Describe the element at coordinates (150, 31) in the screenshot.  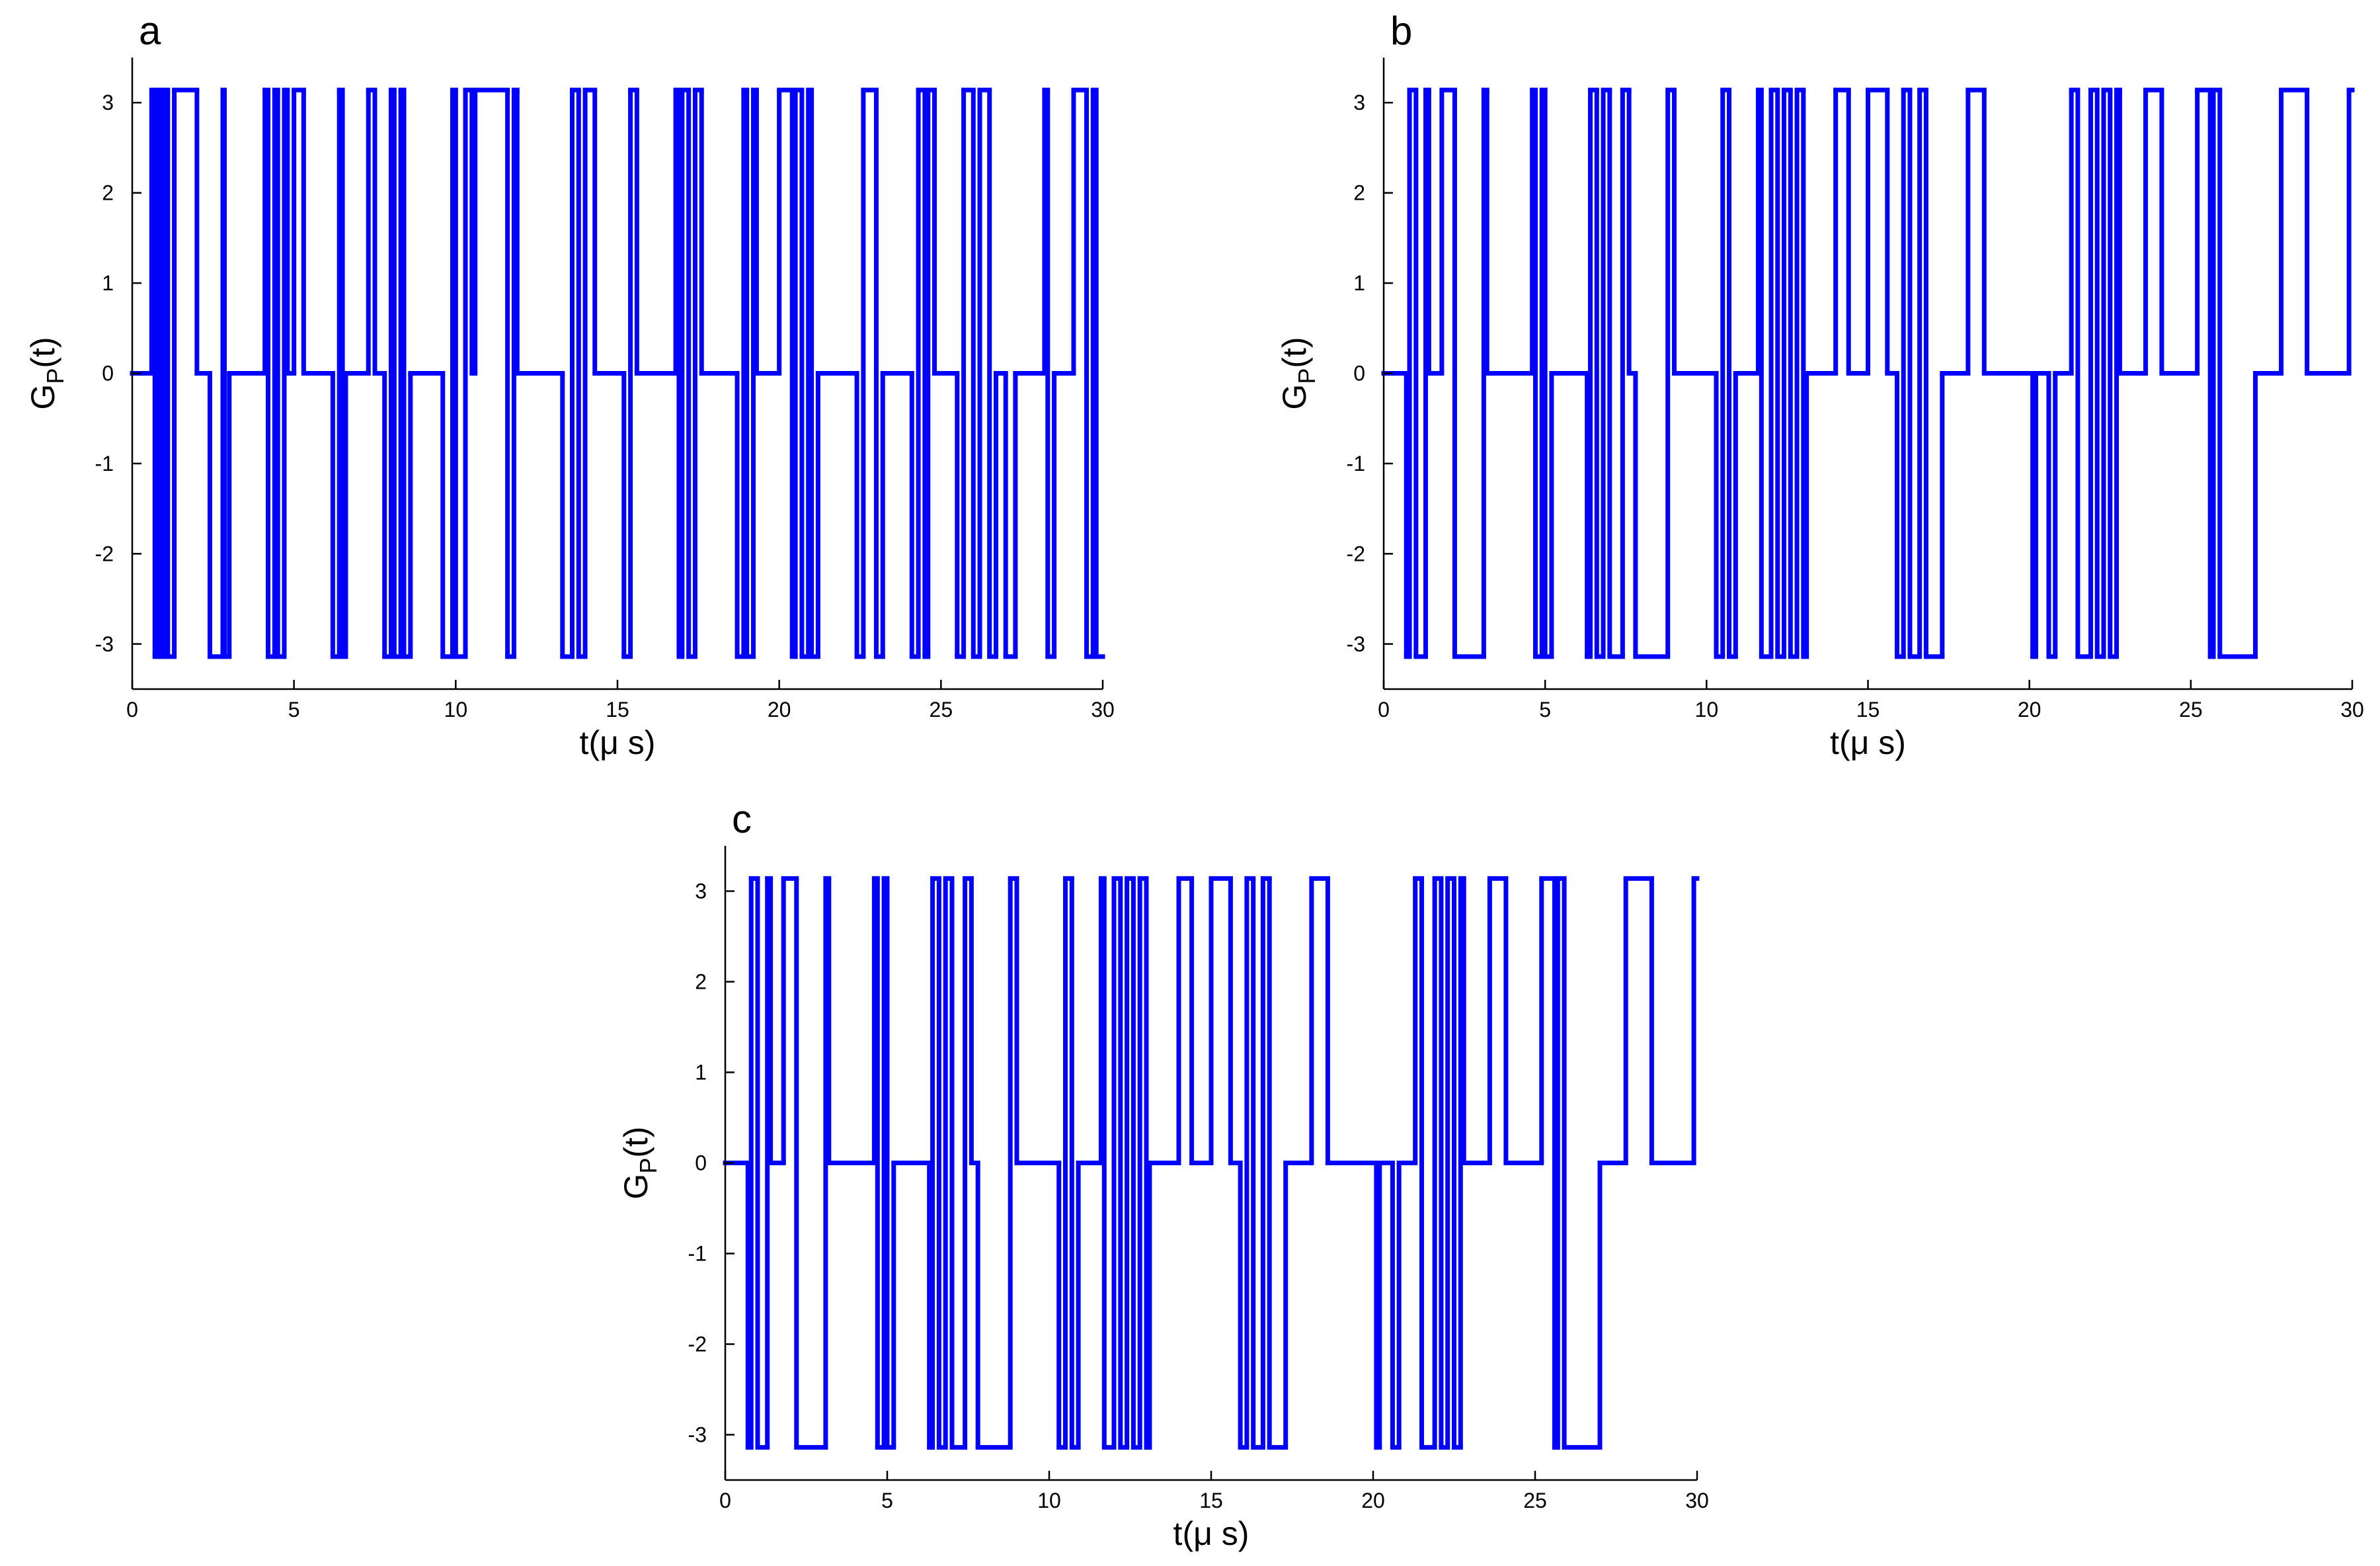
I see `panel-label: a` at that location.